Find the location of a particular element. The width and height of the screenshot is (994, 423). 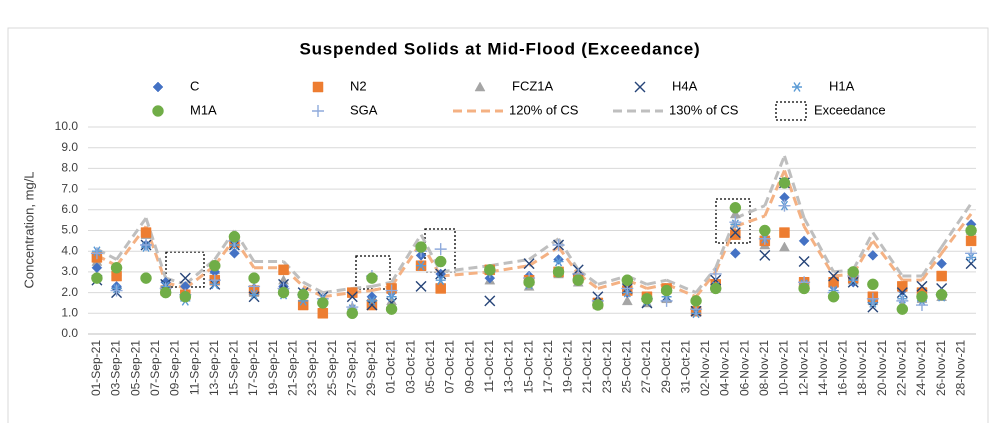

x-tick-label: 19-Sep-21 is located at coordinates (273, 368).